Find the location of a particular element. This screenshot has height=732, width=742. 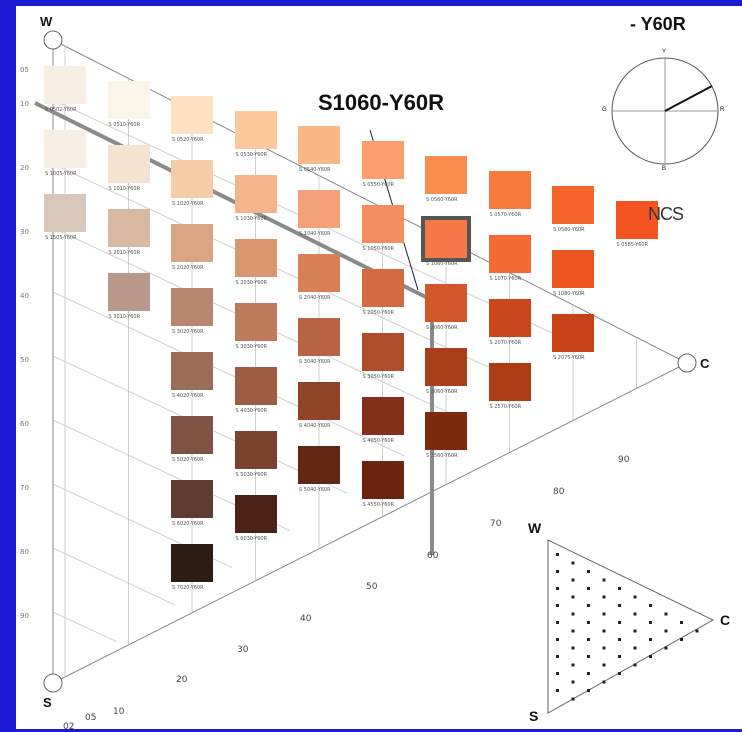

chromaticness-tick-label: 40 is located at coordinates (306, 619).